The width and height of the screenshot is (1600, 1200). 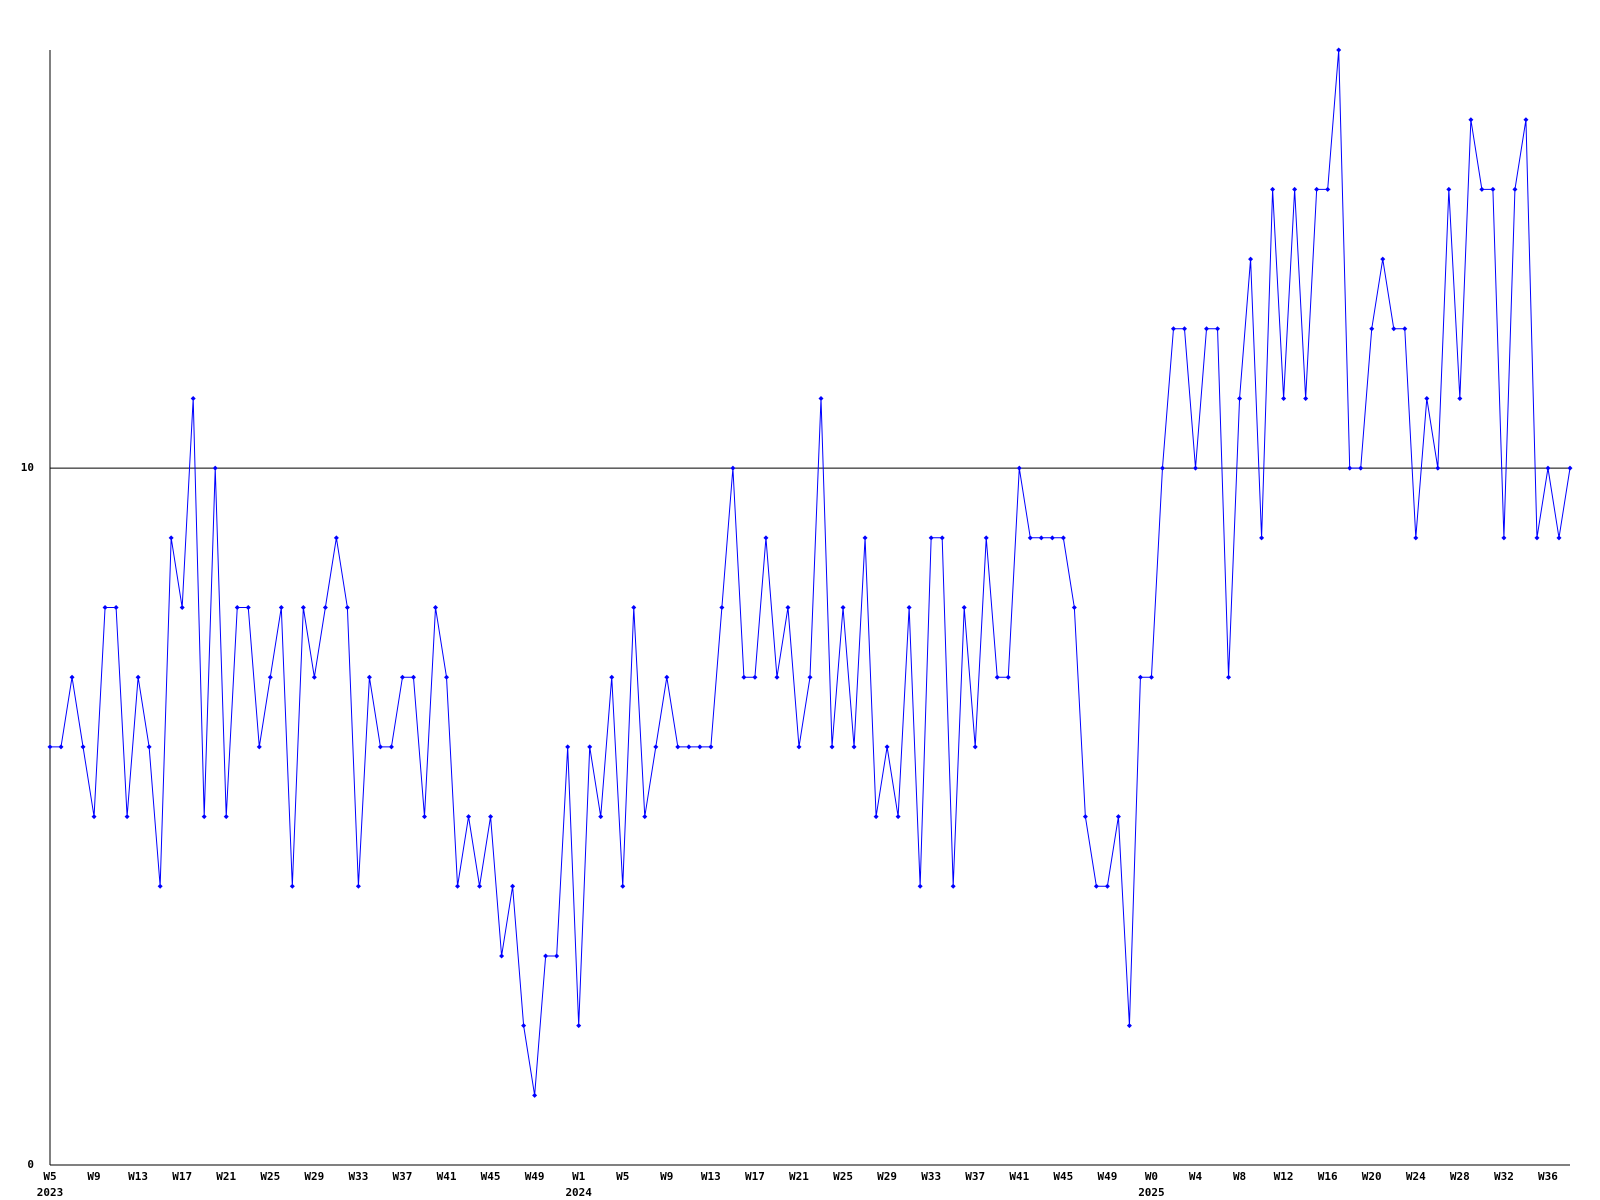 I want to click on y-tick-label: 10, so click(x=27, y=467).